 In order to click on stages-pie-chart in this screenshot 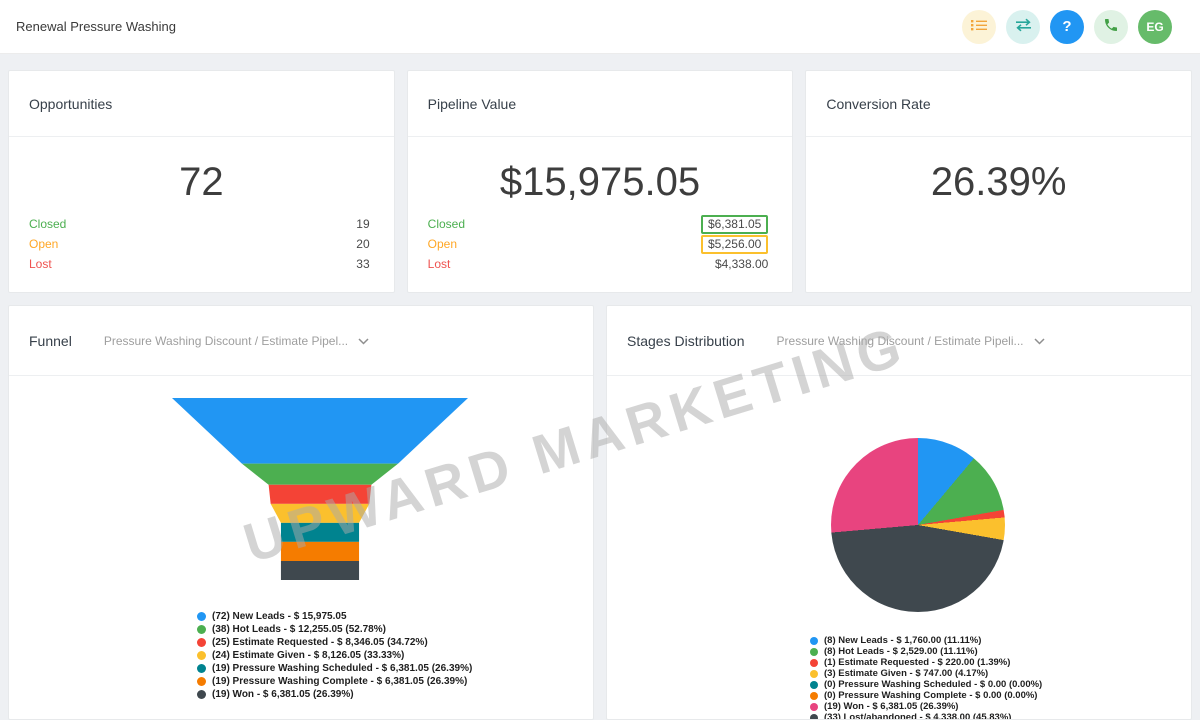, I will do `click(918, 525)`.